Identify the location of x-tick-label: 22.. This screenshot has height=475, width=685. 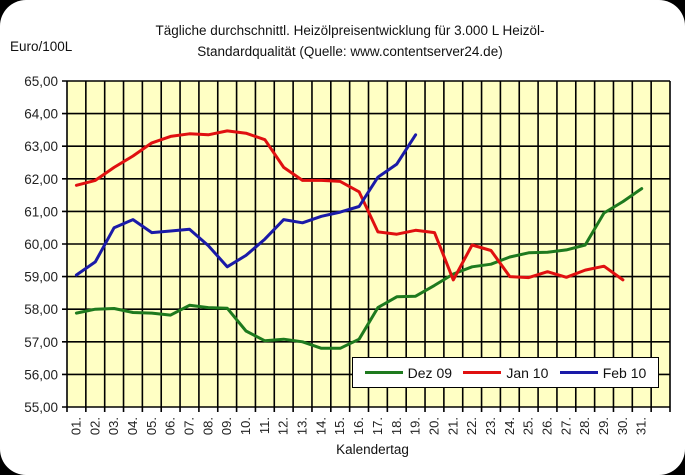
(471, 426).